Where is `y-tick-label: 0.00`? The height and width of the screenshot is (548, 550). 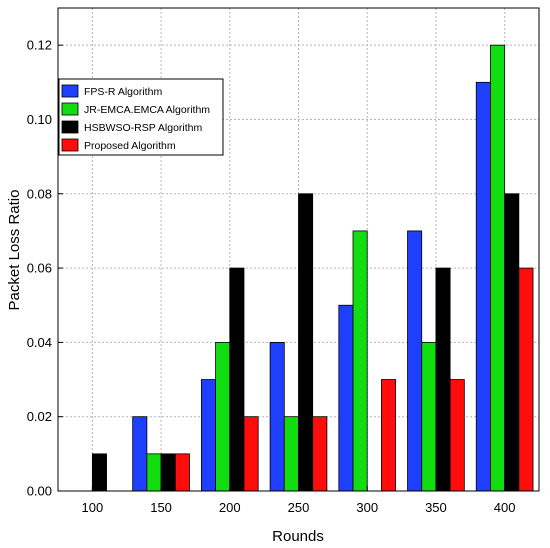
y-tick-label: 0.00 is located at coordinates (39, 491).